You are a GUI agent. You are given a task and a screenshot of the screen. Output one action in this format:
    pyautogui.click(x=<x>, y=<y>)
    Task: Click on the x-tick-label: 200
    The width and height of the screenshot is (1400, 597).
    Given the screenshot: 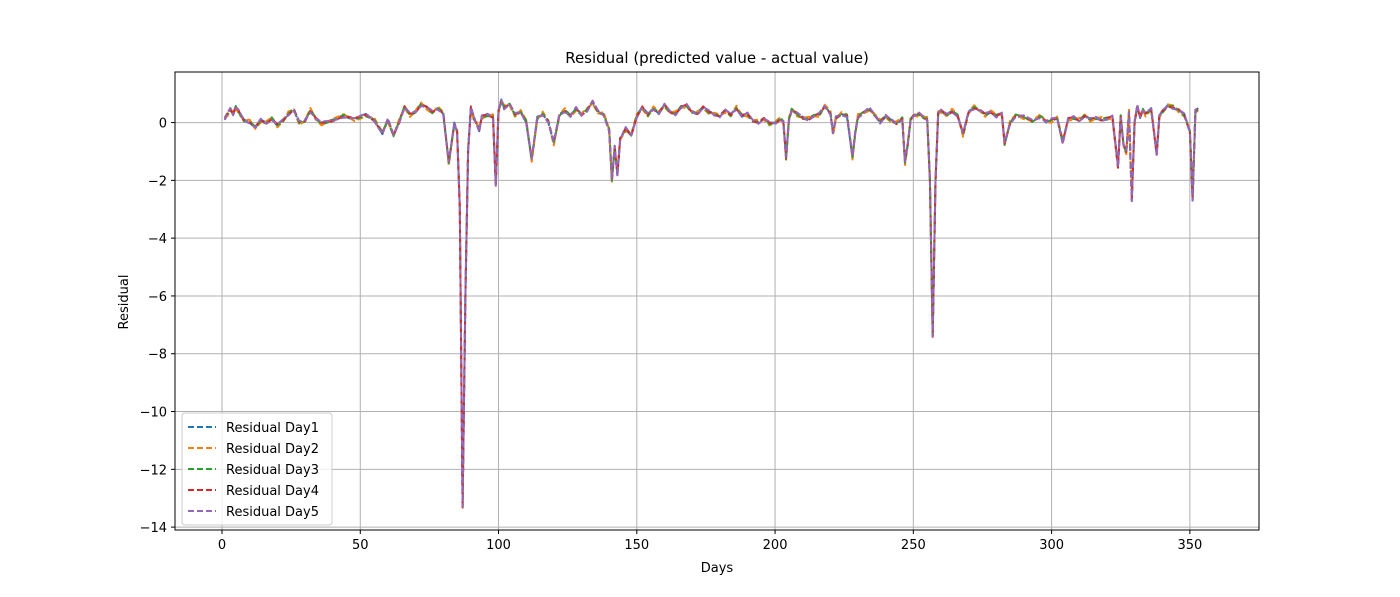 What is the action you would take?
    pyautogui.click(x=775, y=545)
    